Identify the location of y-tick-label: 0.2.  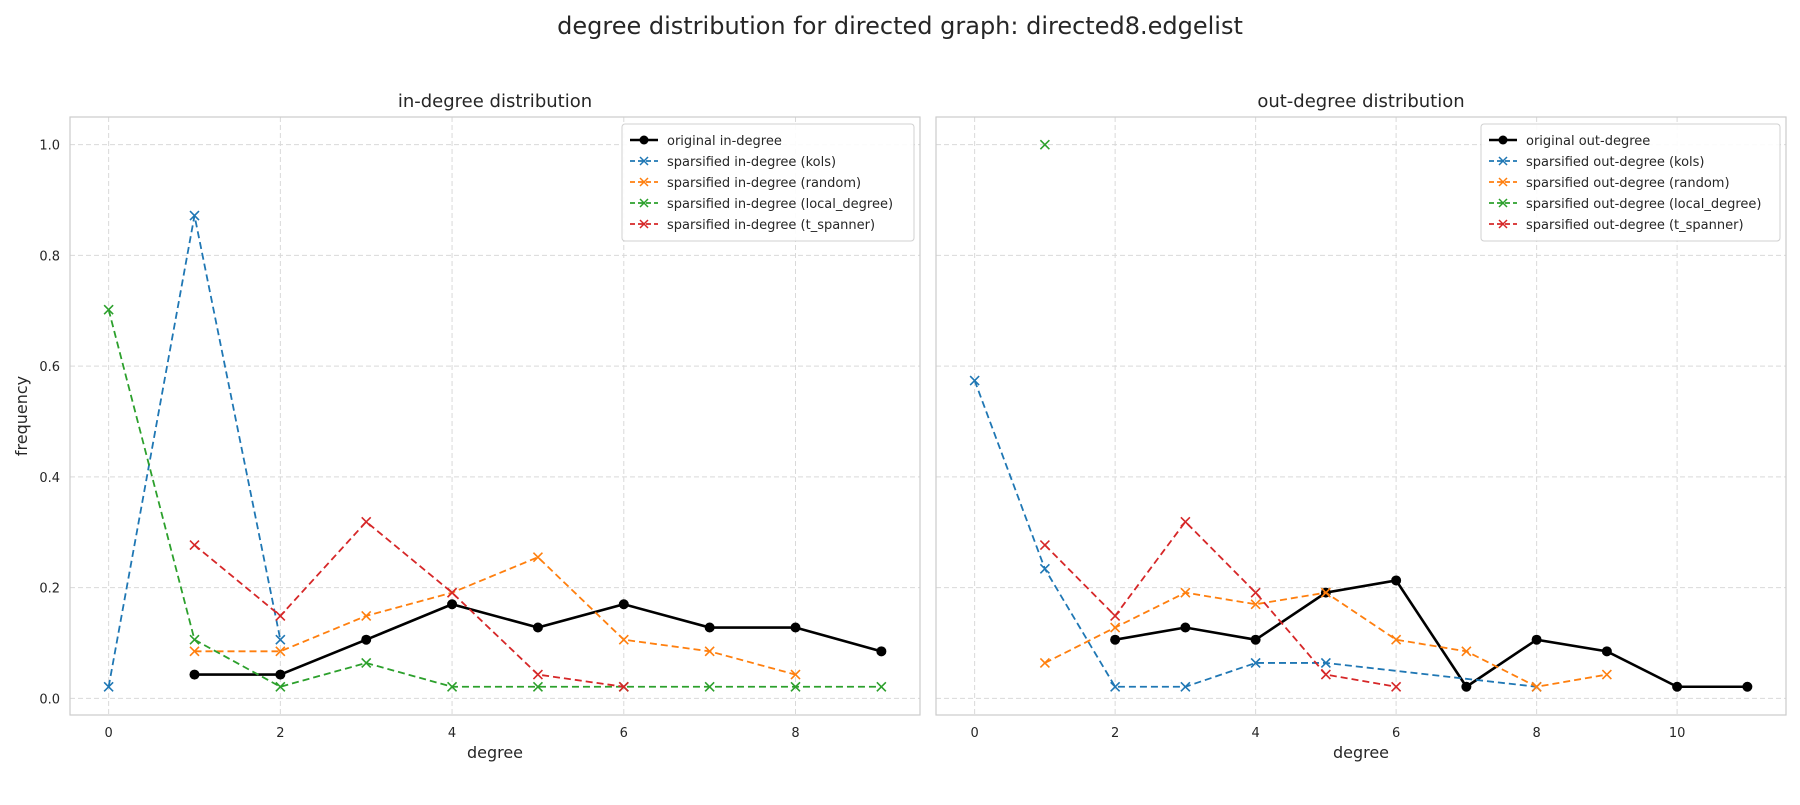
(49, 589).